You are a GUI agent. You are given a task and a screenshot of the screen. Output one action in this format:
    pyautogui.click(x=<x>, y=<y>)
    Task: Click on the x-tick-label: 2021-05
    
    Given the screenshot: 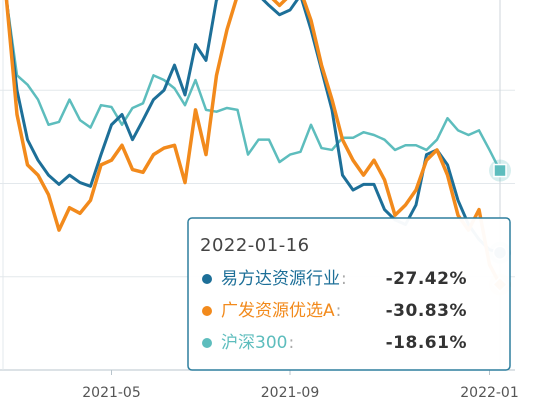 What is the action you would take?
    pyautogui.click(x=111, y=393)
    